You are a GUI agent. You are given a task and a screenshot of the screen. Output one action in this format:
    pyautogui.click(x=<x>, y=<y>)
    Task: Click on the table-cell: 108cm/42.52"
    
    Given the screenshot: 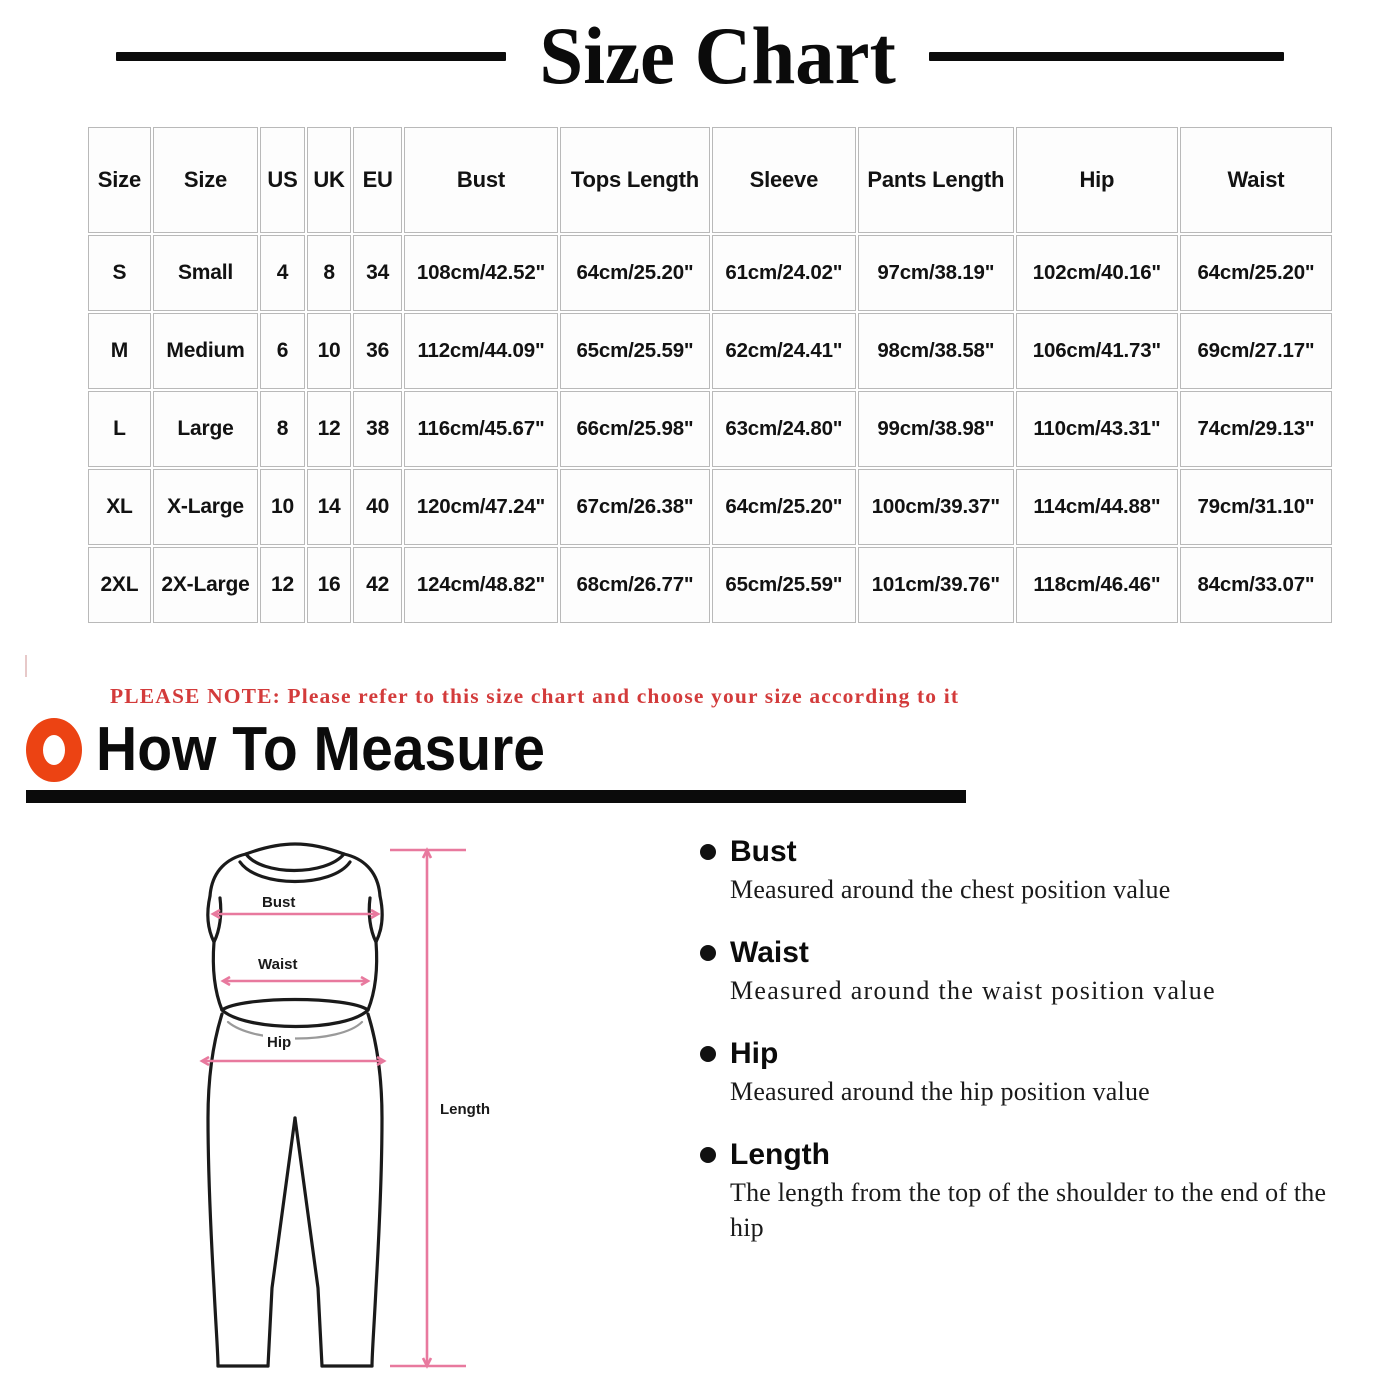 What is the action you would take?
    pyautogui.click(x=480, y=273)
    